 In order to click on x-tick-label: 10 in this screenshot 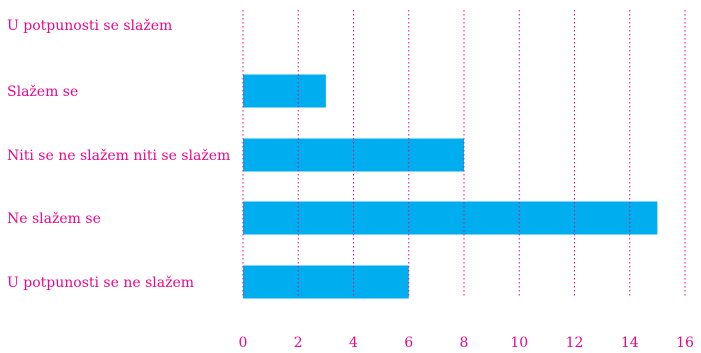, I will do `click(519, 343)`.